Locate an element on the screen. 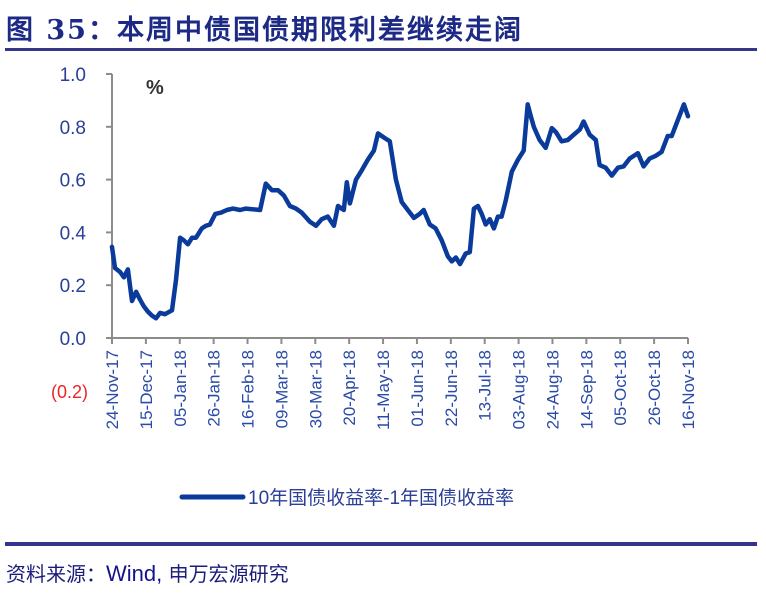 The height and width of the screenshot is (594, 766). x-tick-label: 03-Aug-18 is located at coordinates (519, 389).